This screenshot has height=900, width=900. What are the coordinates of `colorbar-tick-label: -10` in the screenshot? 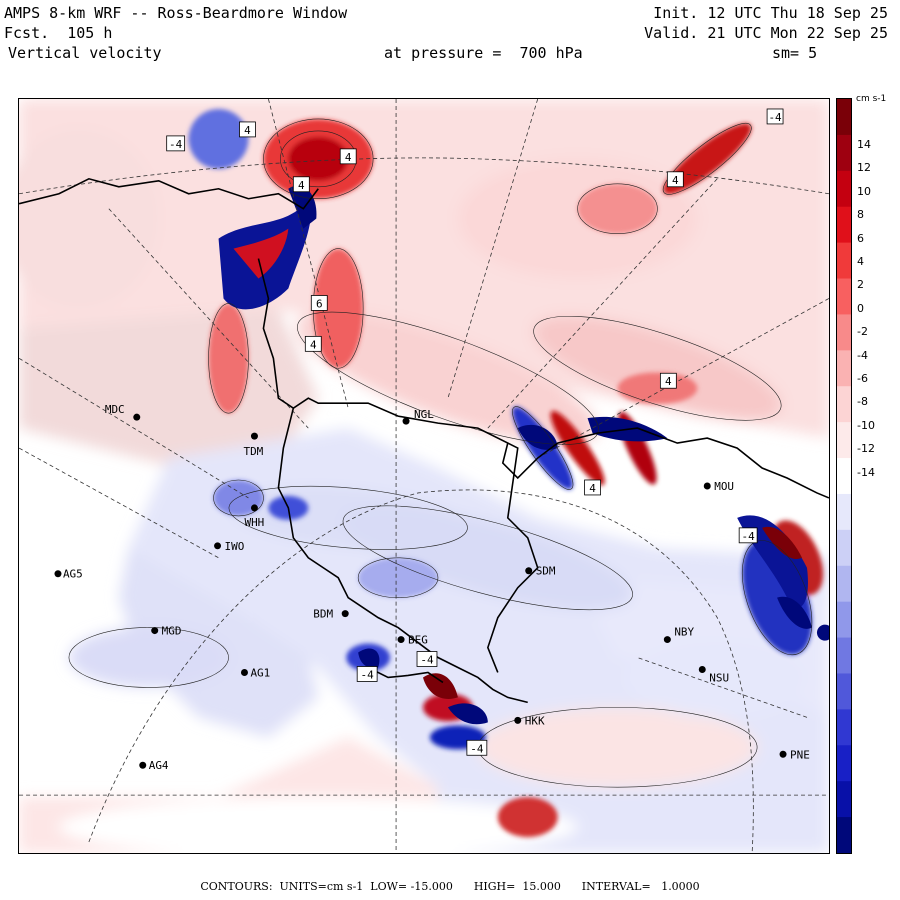 It's located at (866, 425).